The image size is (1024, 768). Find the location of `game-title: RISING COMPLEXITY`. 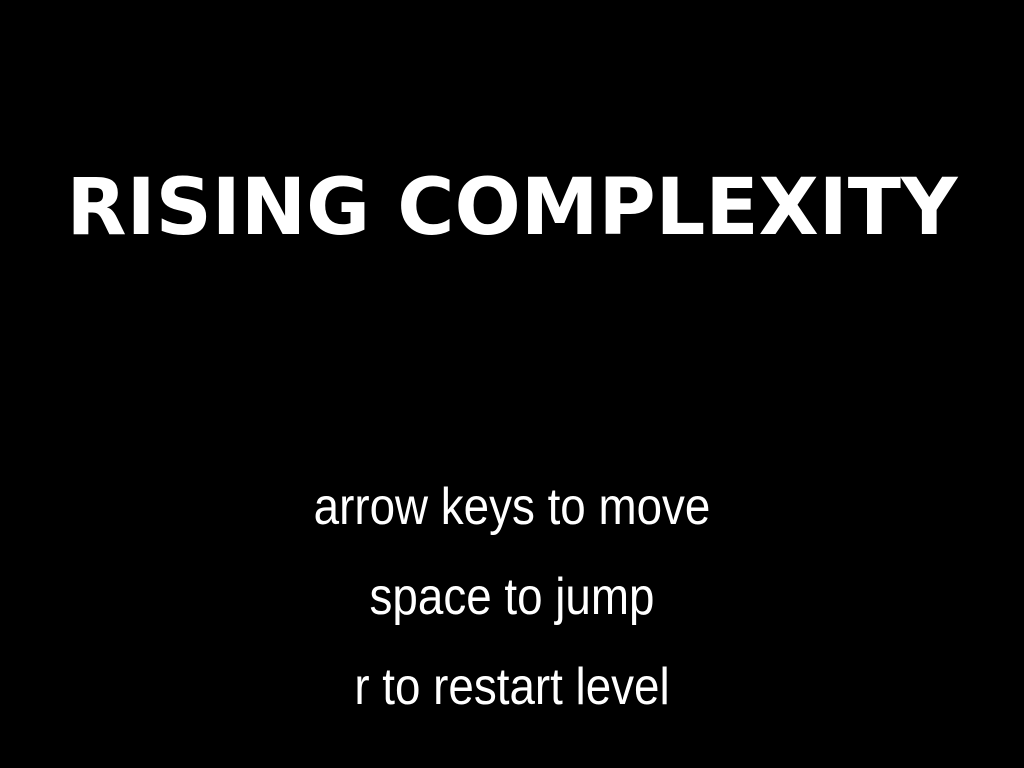

game-title: RISING COMPLEXITY is located at coordinates (512, 208).